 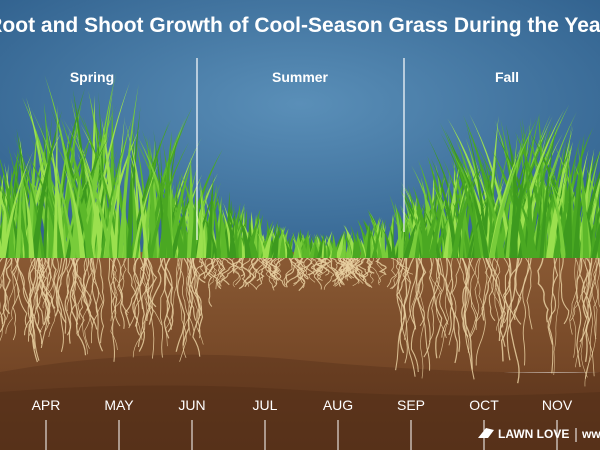 I want to click on logo-brand: LAWN LOVE, so click(x=533, y=434).